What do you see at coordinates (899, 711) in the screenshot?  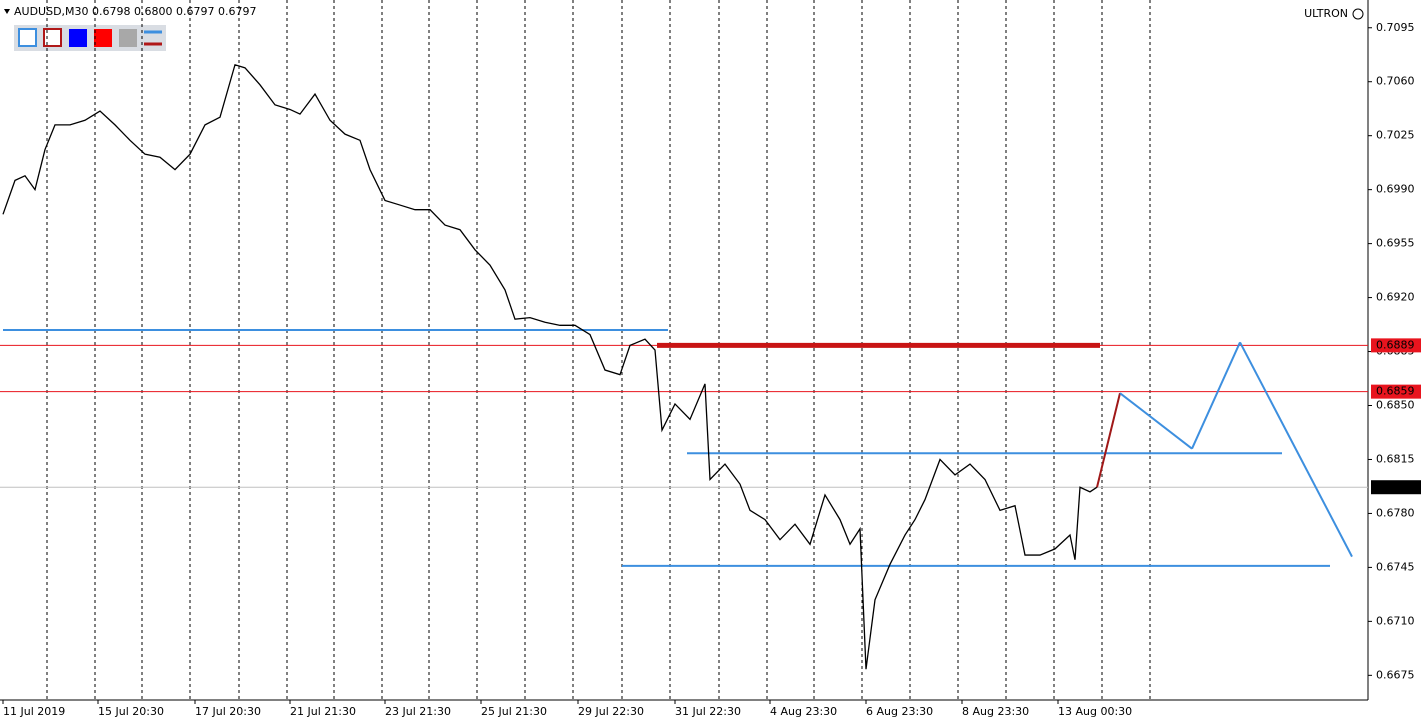 I see `x-tick-label: 6 Aug 23:30` at bounding box center [899, 711].